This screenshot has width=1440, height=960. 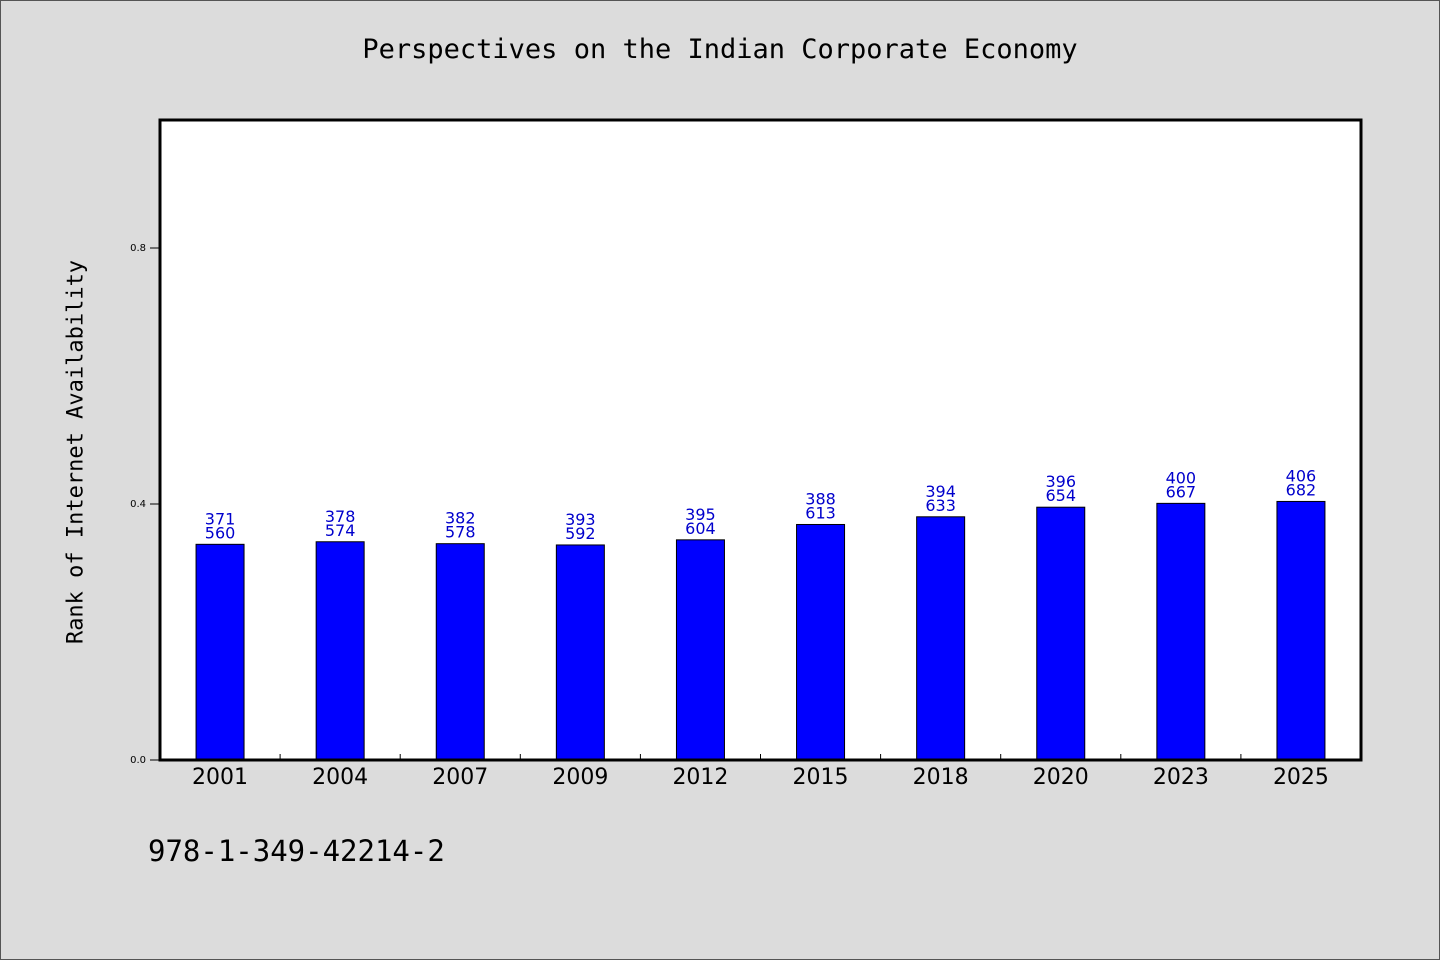 I want to click on bar-2015, so click(x=821, y=642).